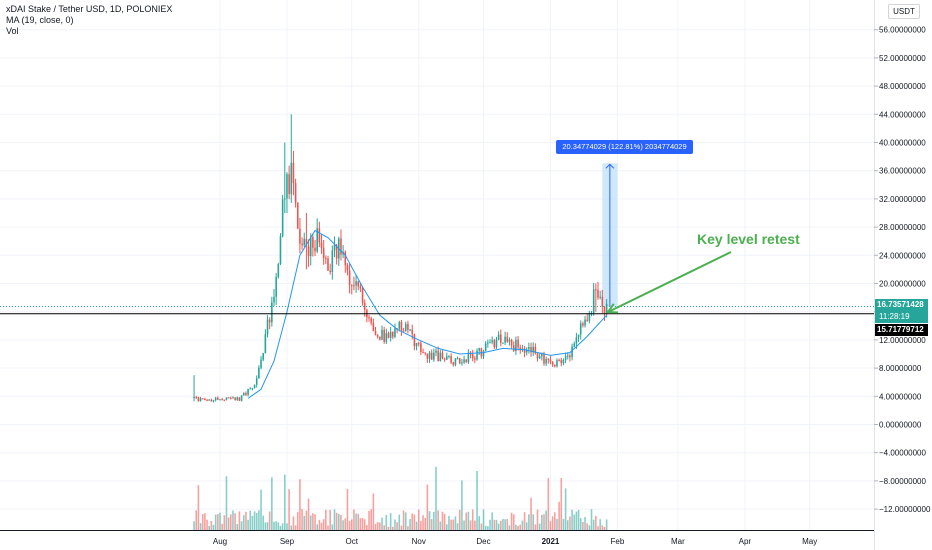 The width and height of the screenshot is (932, 550). What do you see at coordinates (904, 11) in the screenshot?
I see `currency-button: USDT` at bounding box center [904, 11].